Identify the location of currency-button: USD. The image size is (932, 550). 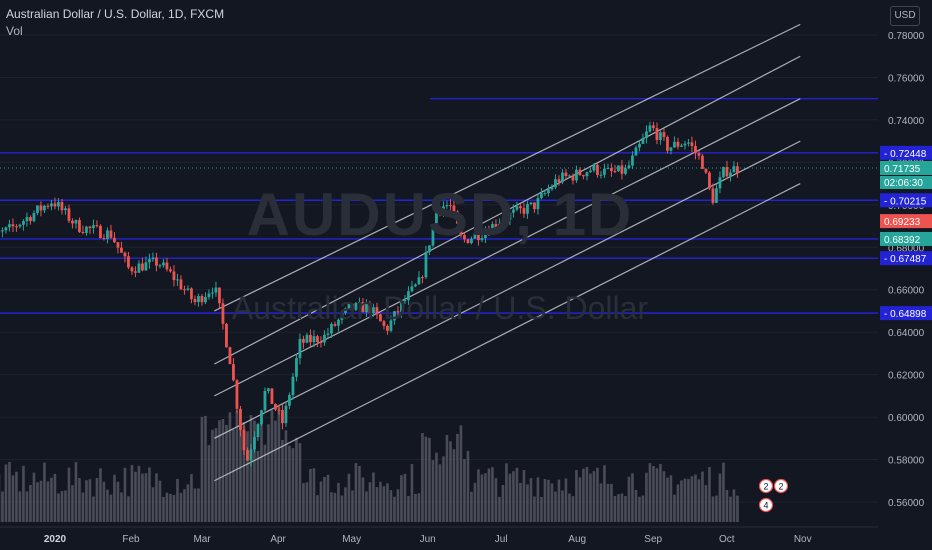
(905, 16).